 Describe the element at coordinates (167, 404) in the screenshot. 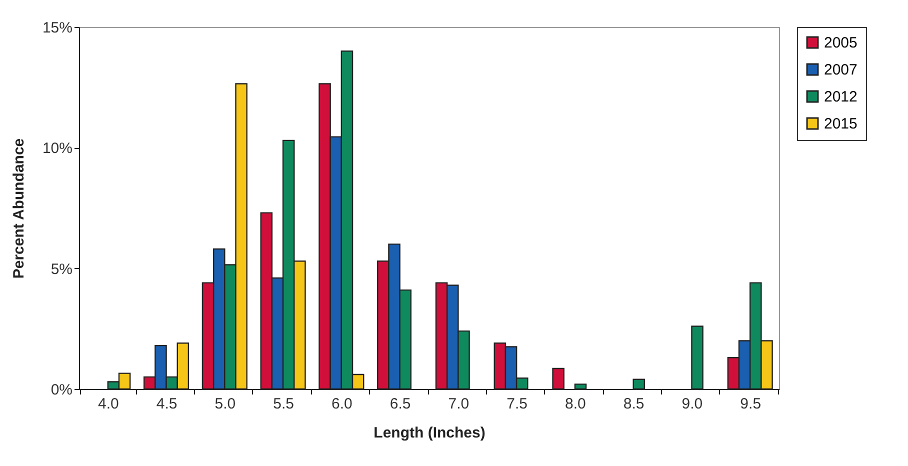

I see `x-tick-label: 4.5` at that location.